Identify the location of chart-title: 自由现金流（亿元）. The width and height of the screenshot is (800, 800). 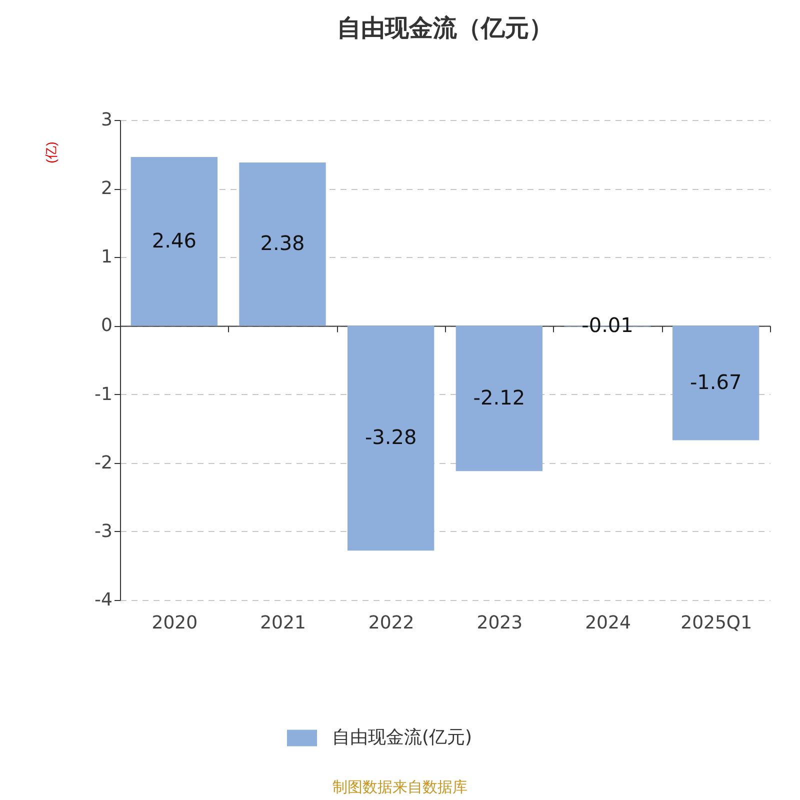
(445, 28).